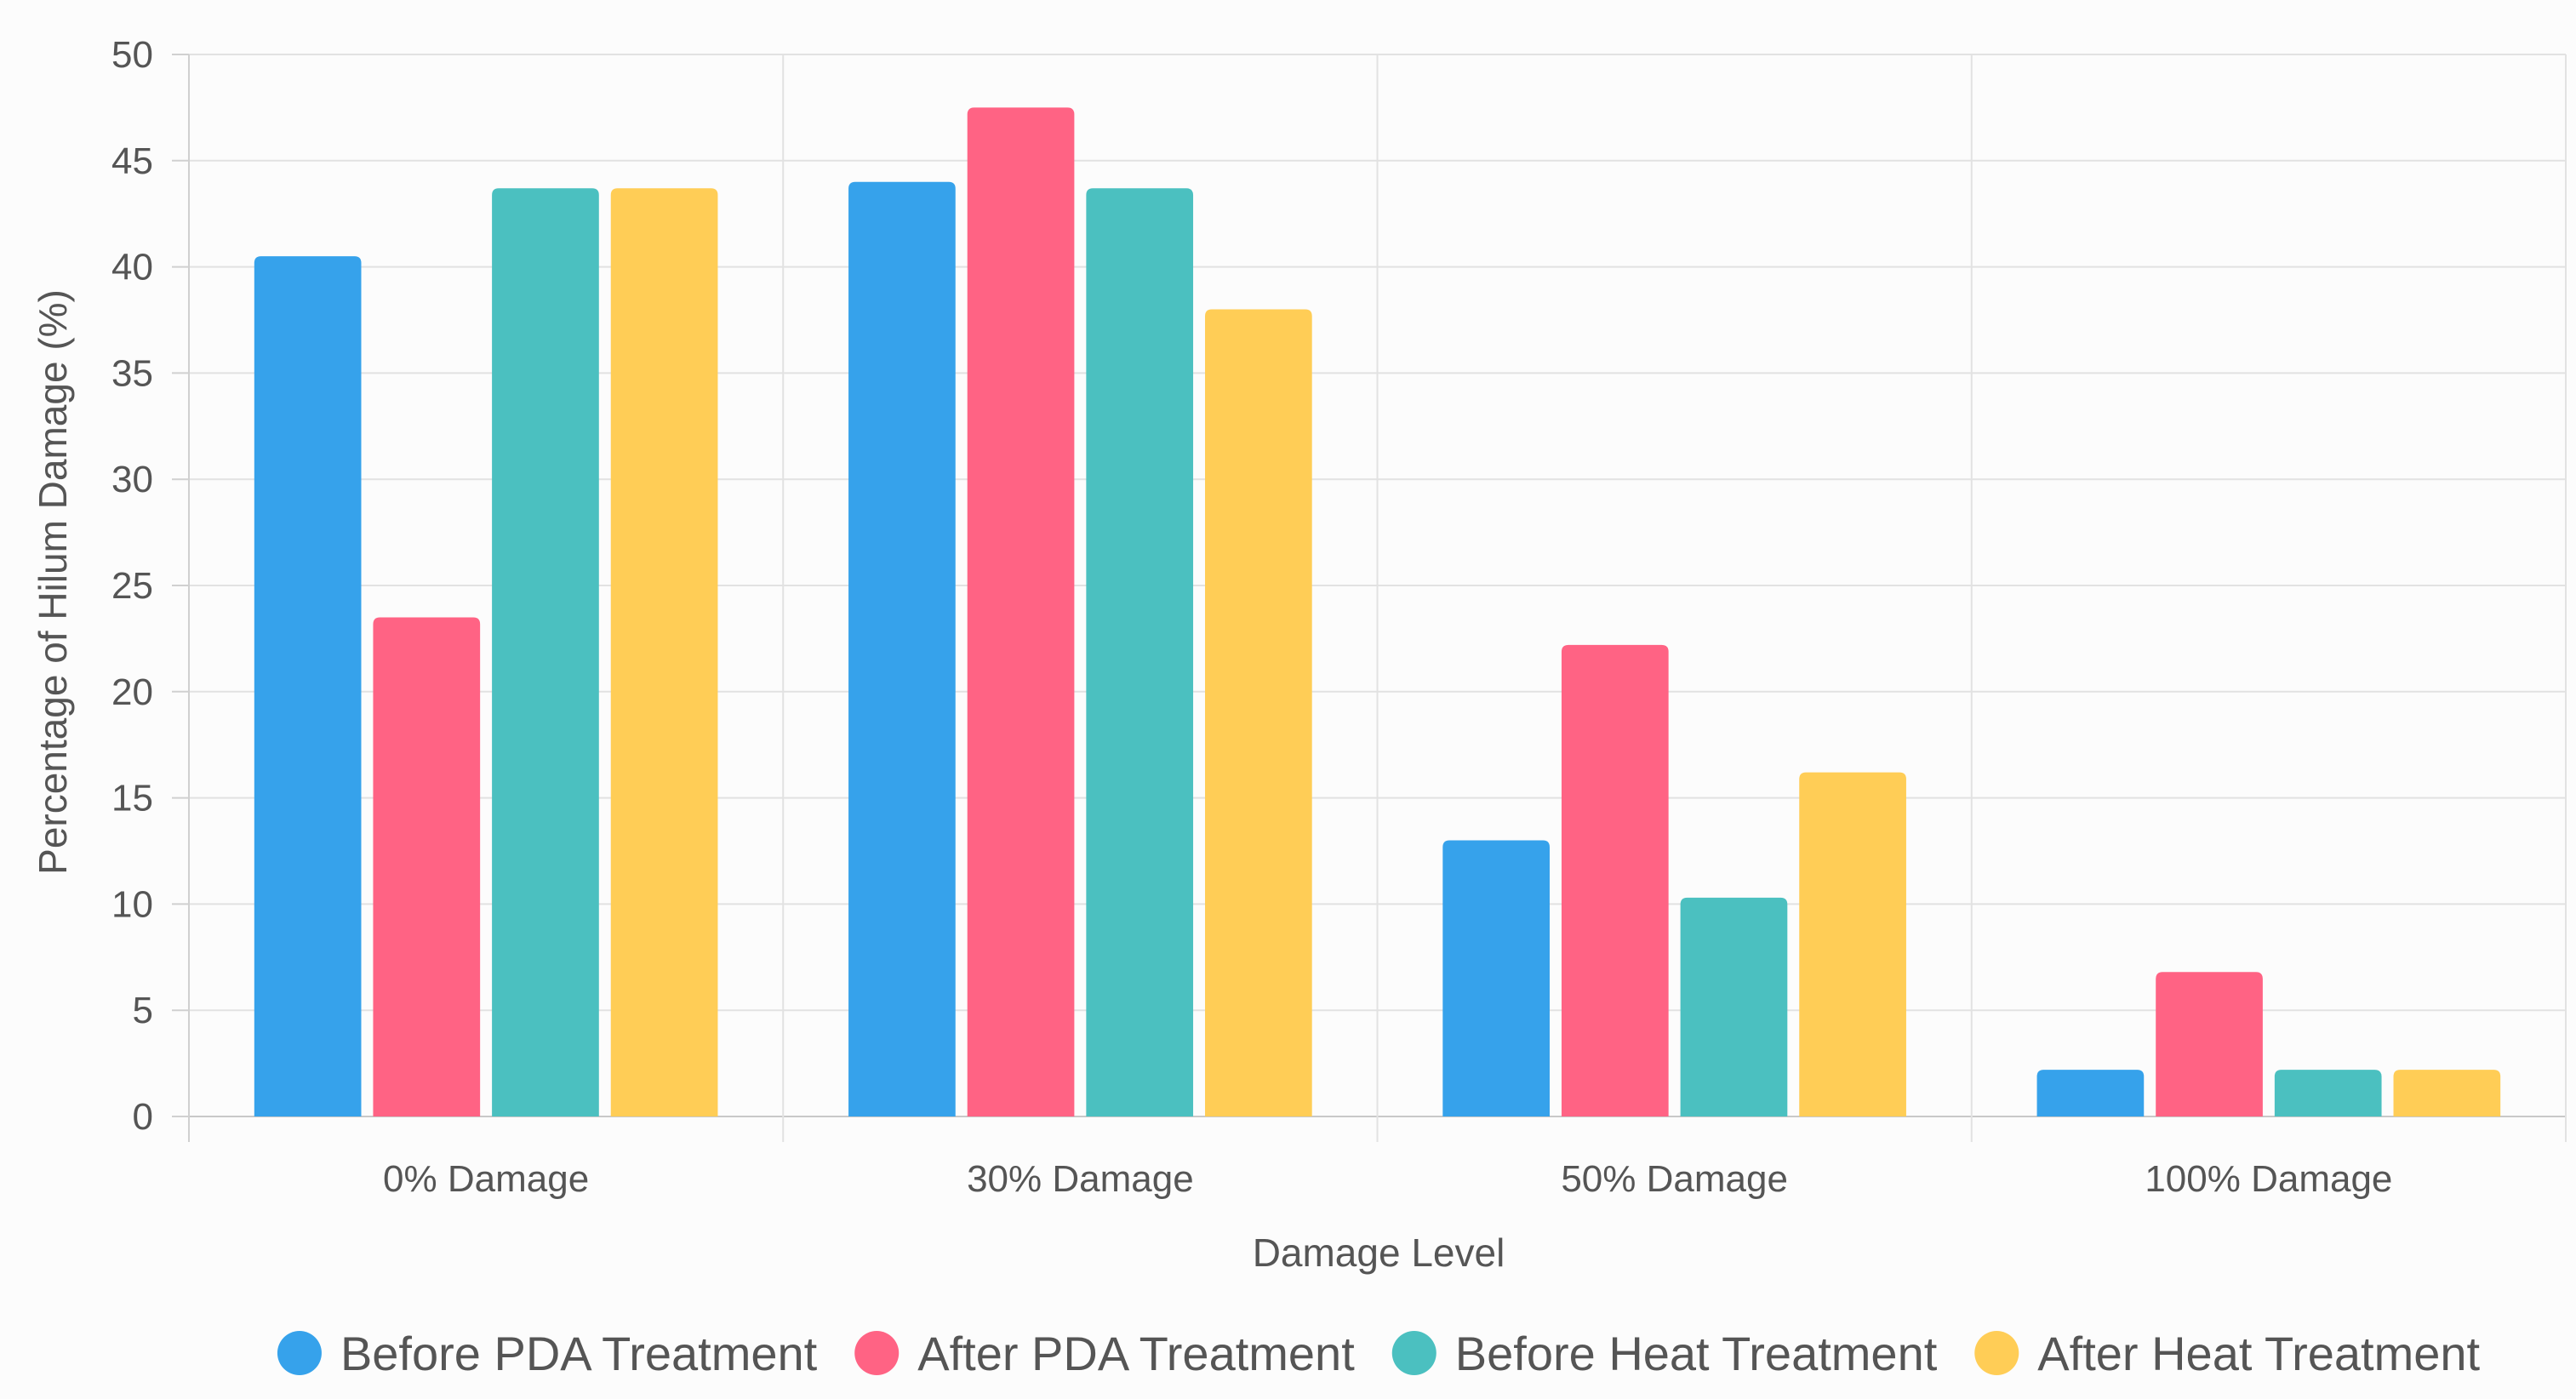  Describe the element at coordinates (2268, 1179) in the screenshot. I see `x-tick-label: 100% Damage` at that location.